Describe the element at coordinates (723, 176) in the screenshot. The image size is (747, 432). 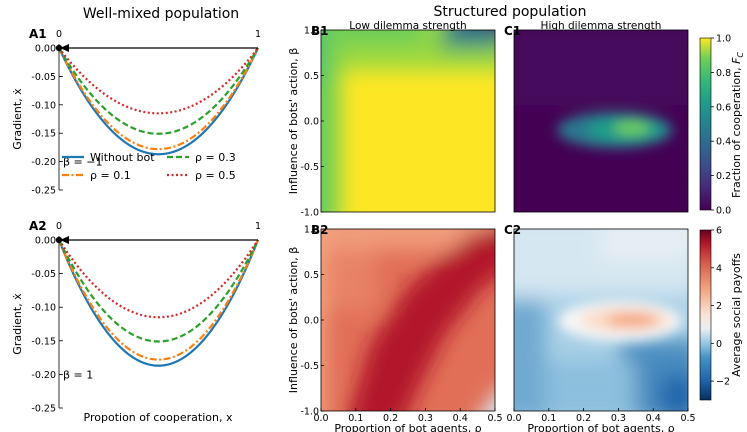
I see `colorbar-tick-label: 0.2` at that location.